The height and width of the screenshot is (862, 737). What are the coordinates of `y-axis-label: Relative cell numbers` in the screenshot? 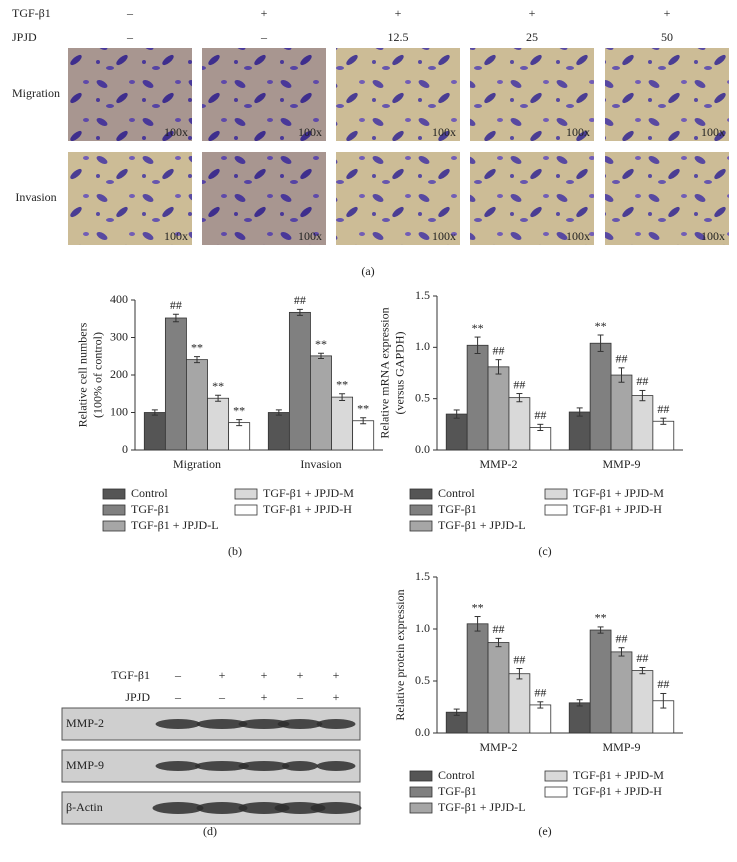 It's located at (82, 374).